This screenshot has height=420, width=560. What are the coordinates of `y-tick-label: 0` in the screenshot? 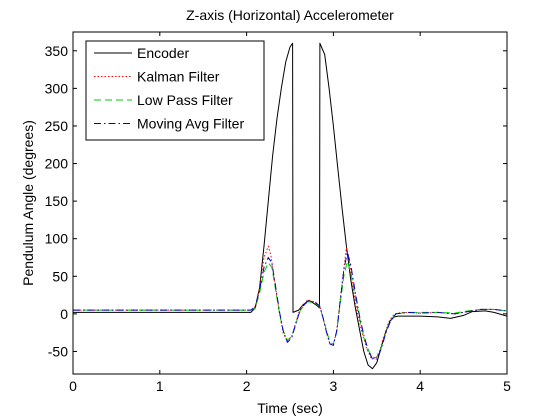 It's located at (64, 314).